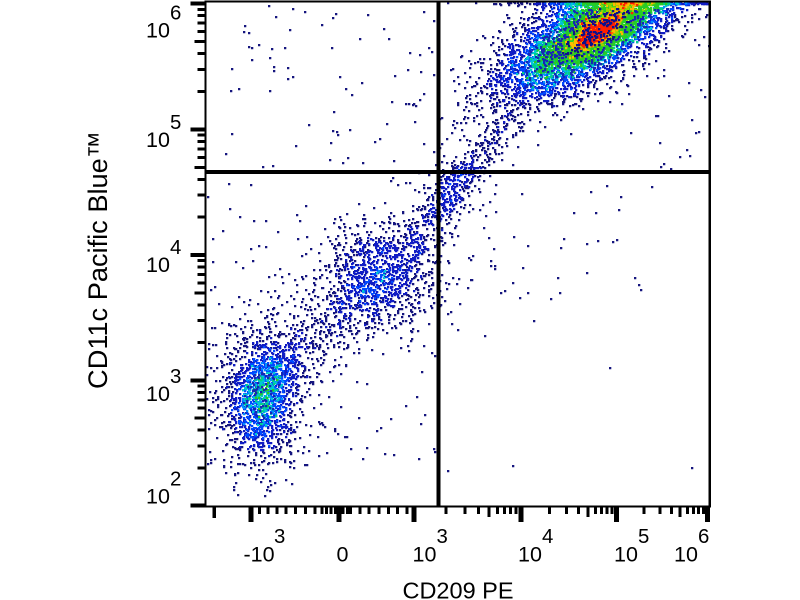 Image resolution: width=800 pixels, height=600 pixels. I want to click on svg-text: 0, so click(343, 555).